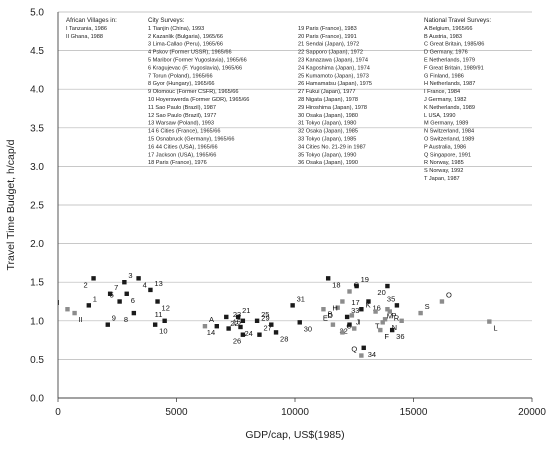 The width and height of the screenshot is (547, 455). What do you see at coordinates (185, 45) in the screenshot?
I see `legend-item: 3 Lima-Callao (Peru), 1965/66` at bounding box center [185, 45].